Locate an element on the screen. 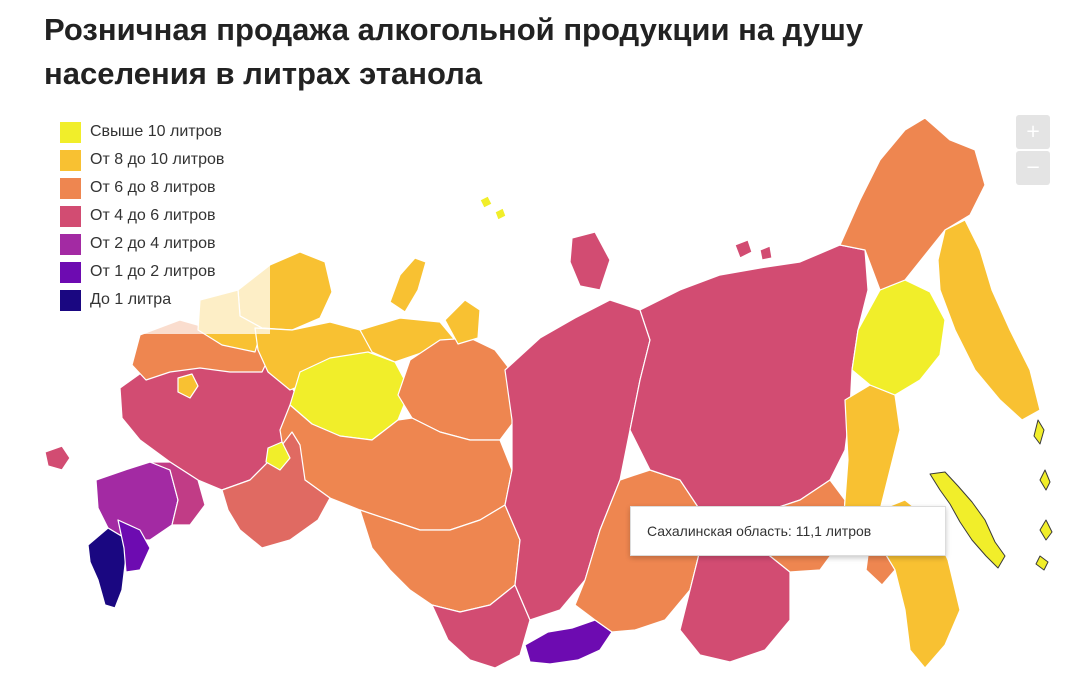 This screenshot has height=700, width=1074. zoom-out-button: − is located at coordinates (1033, 168).